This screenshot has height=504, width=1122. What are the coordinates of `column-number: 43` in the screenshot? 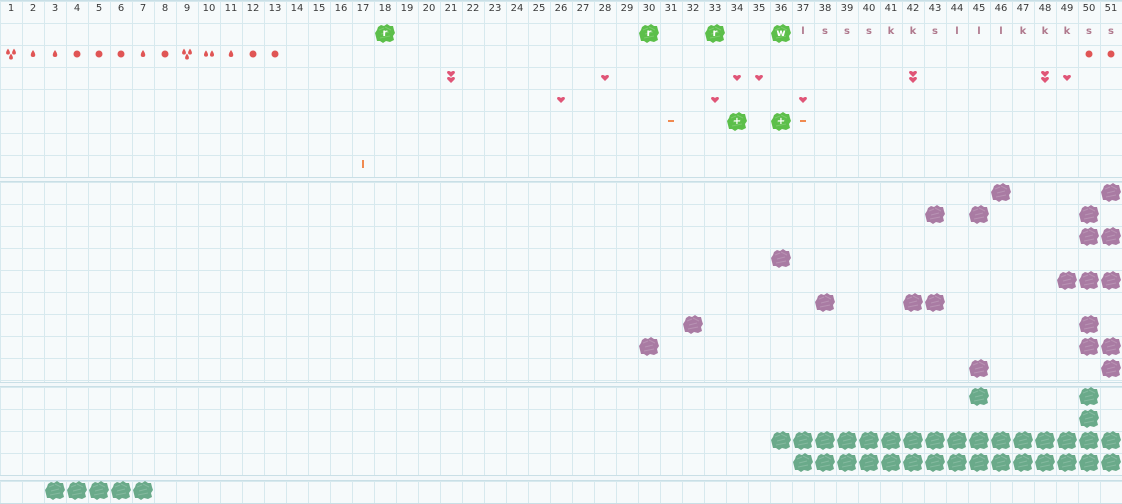 It's located at (935, 8).